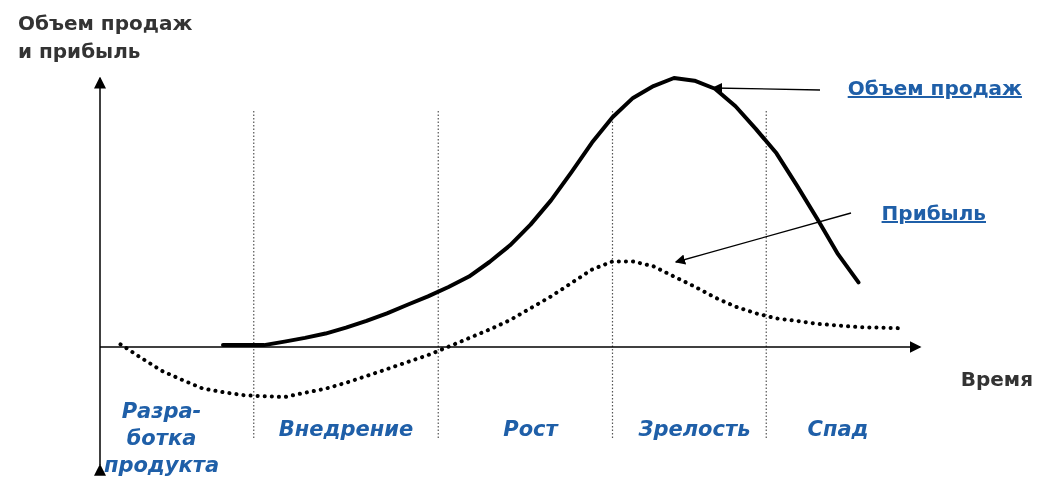 The image size is (1049, 495). What do you see at coordinates (531, 429) in the screenshot?
I see `x-tick-label: Рост` at bounding box center [531, 429].